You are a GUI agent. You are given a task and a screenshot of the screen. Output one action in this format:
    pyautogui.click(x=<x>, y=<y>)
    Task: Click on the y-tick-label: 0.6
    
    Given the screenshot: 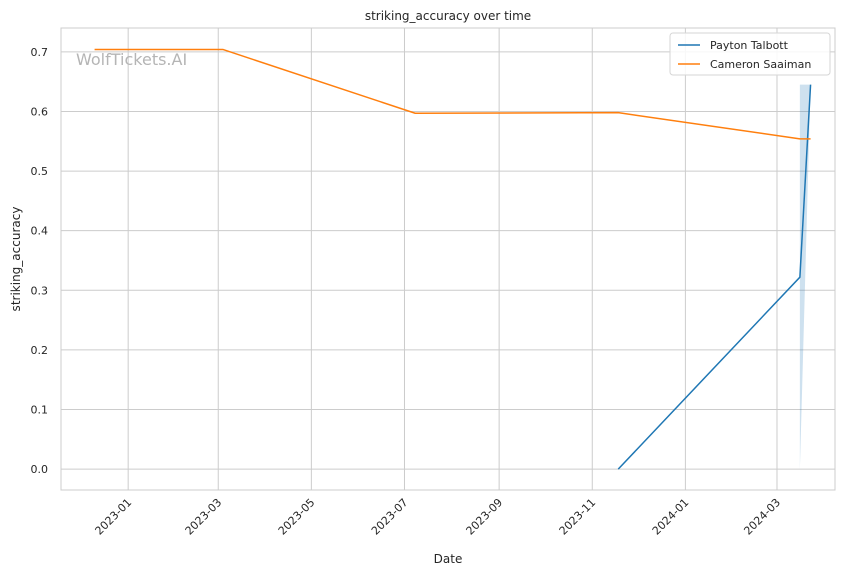 What is the action you would take?
    pyautogui.click(x=40, y=111)
    